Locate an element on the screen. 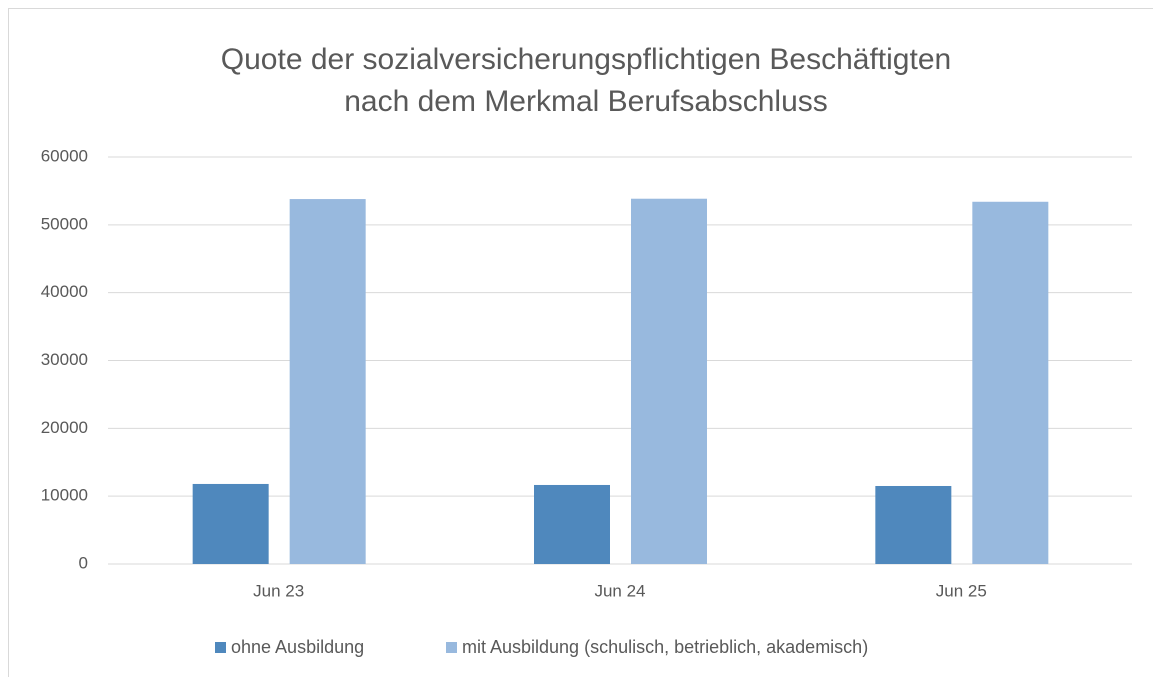 The height and width of the screenshot is (677, 1153). x-tick-label: Jun 23 is located at coordinates (278, 590).